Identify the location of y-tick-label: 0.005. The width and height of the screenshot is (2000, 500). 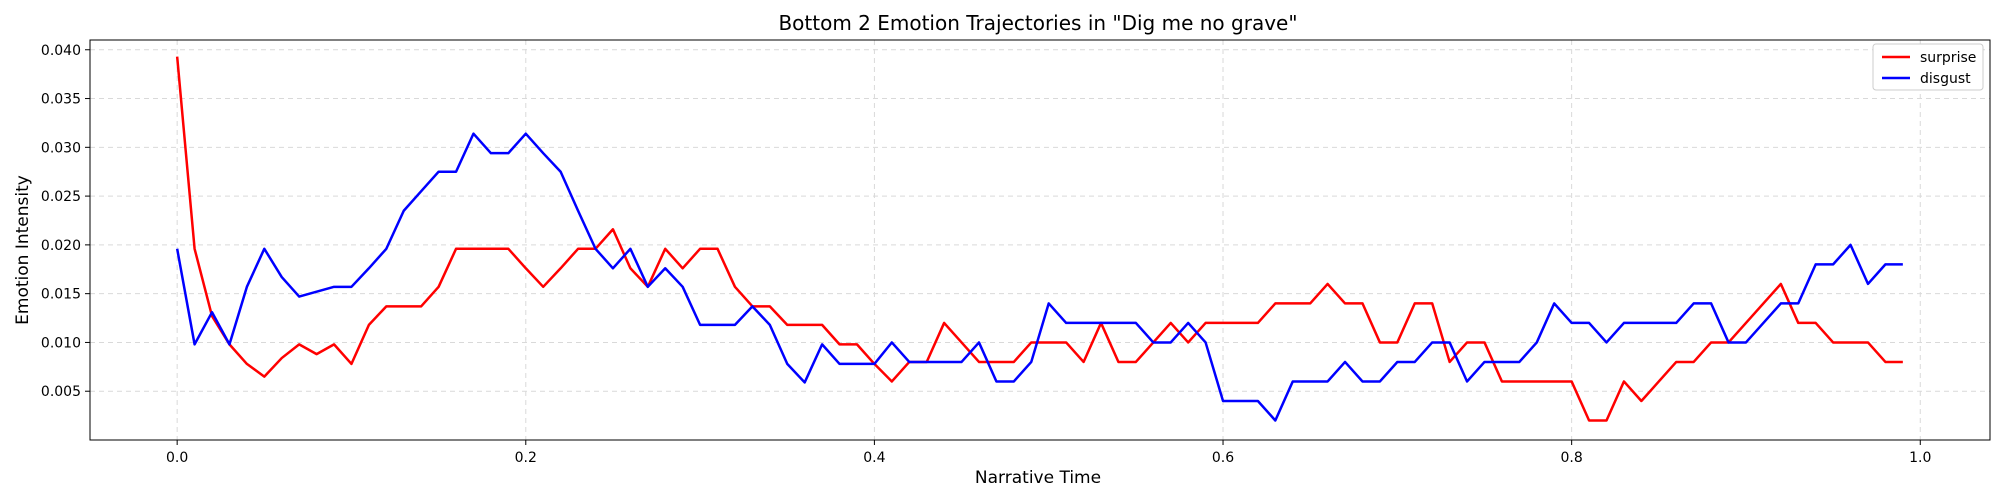
(61, 392).